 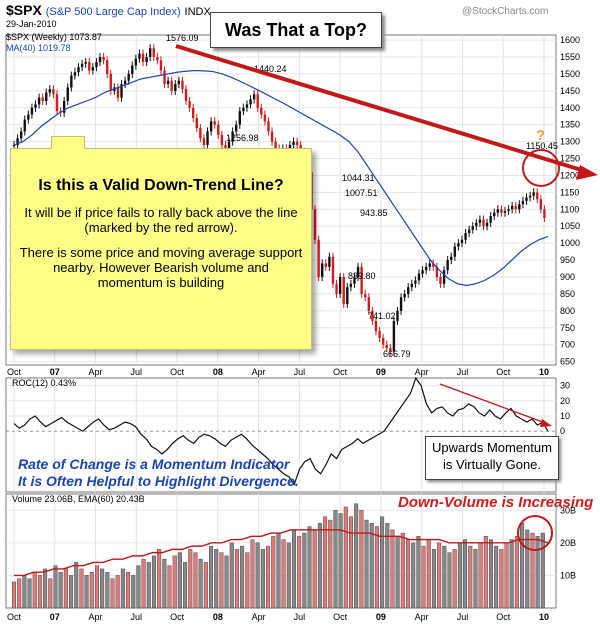 What do you see at coordinates (96, 617) in the screenshot?
I see `x-tick-label-volume: Apr` at bounding box center [96, 617].